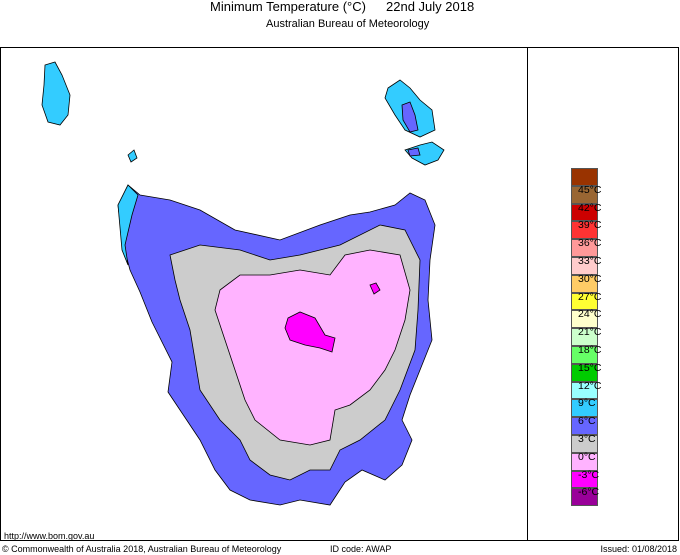 This screenshot has width=680, height=555. What do you see at coordinates (590, 367) in the screenshot?
I see `legend-label: 15°C` at bounding box center [590, 367].